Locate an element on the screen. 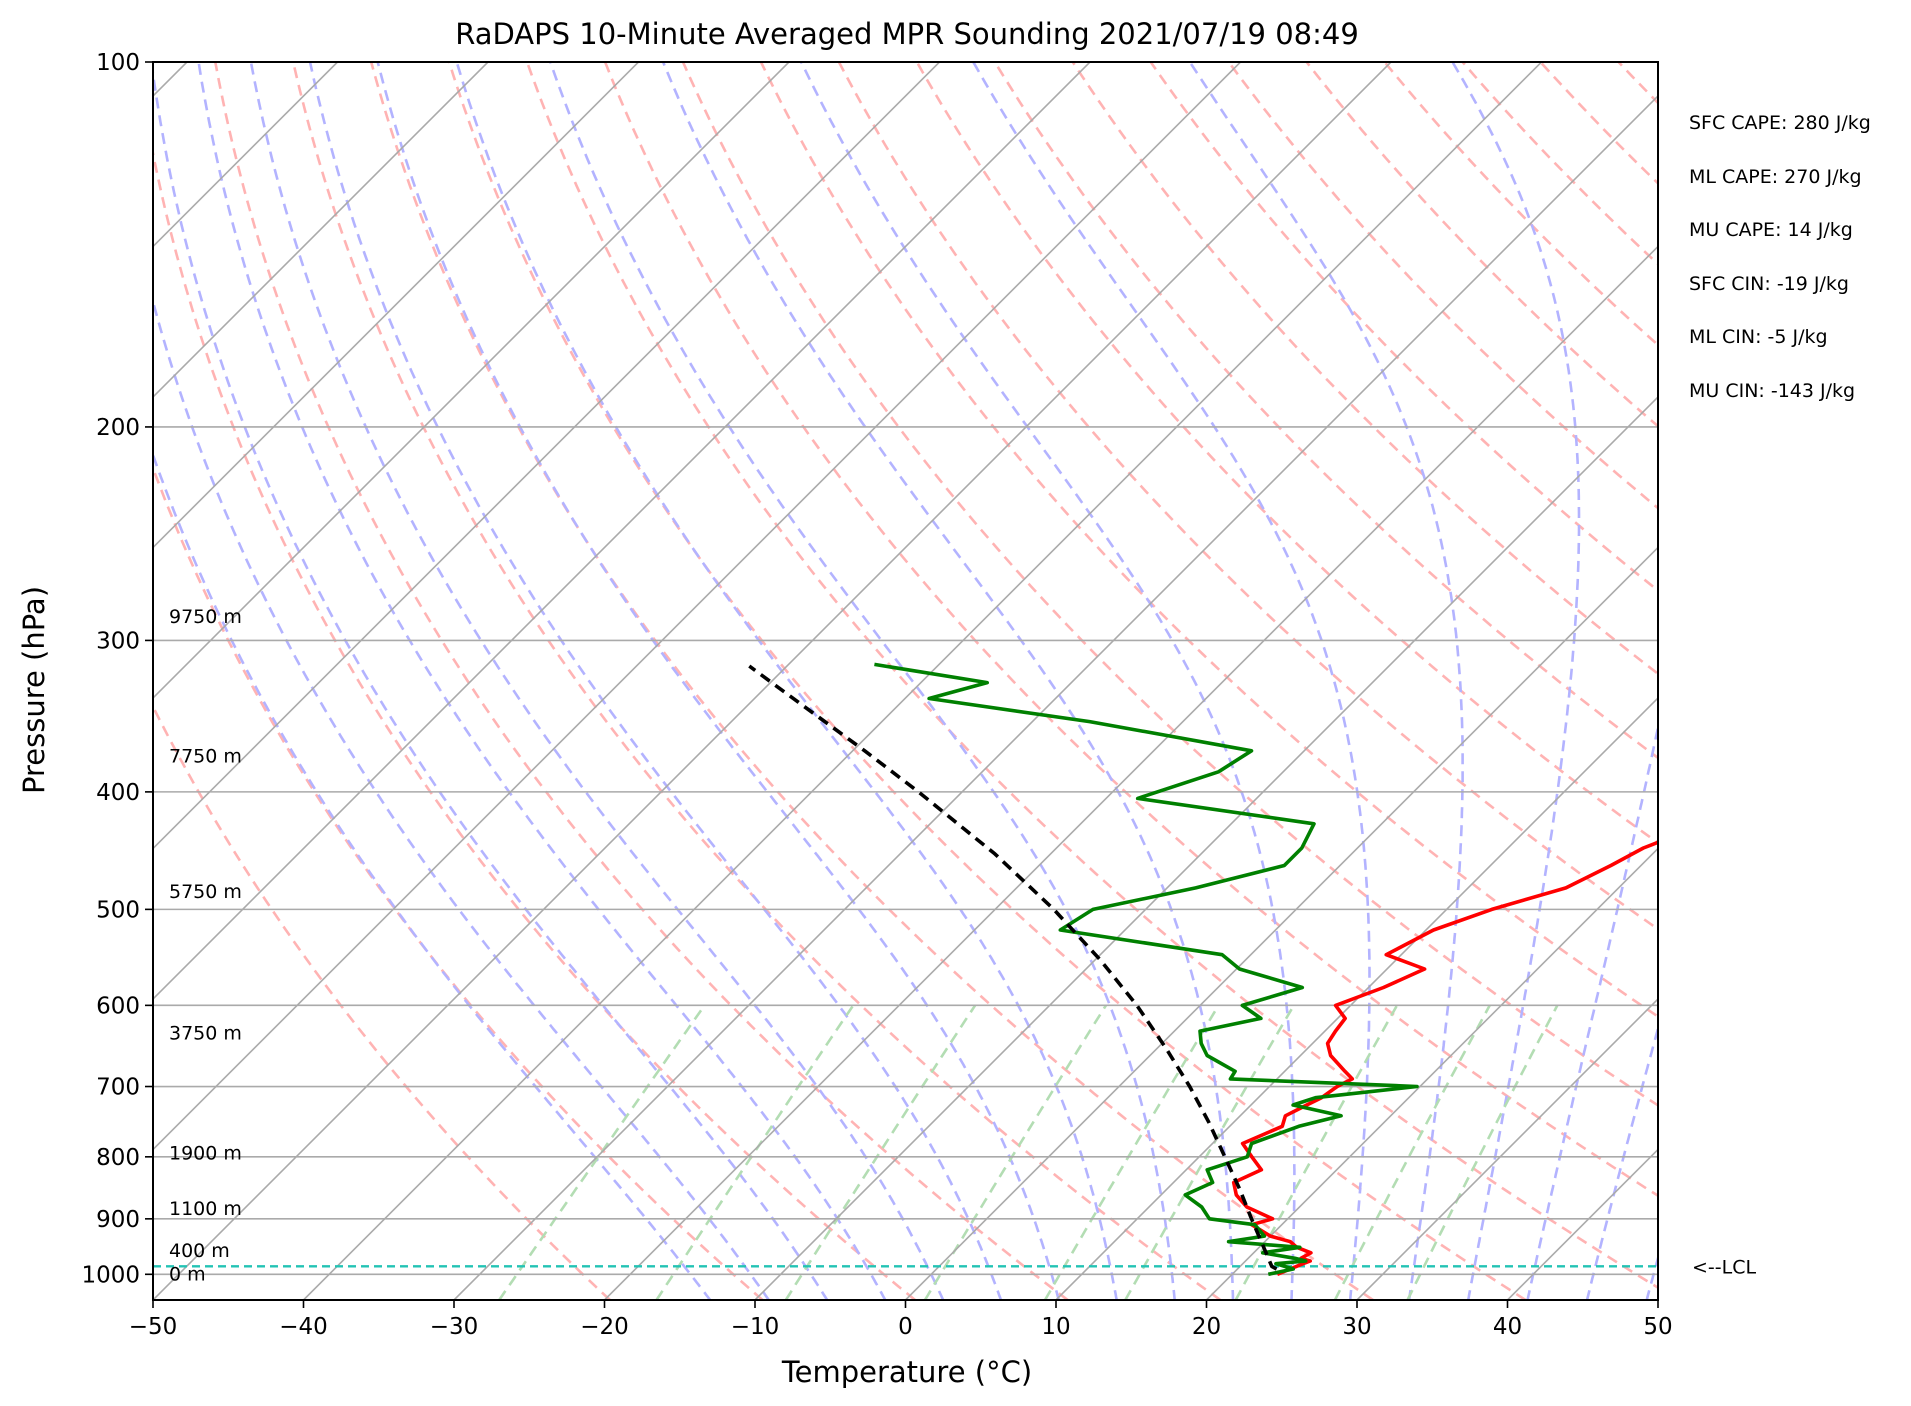 The width and height of the screenshot is (1911, 1406). temperature-profile is located at coordinates (1444, 1058).